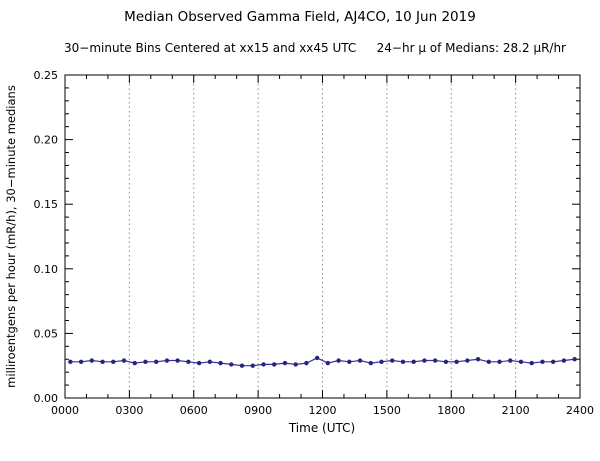 Image resolution: width=600 pixels, height=461 pixels. I want to click on x-axis-label: Time (UTC), so click(321, 428).